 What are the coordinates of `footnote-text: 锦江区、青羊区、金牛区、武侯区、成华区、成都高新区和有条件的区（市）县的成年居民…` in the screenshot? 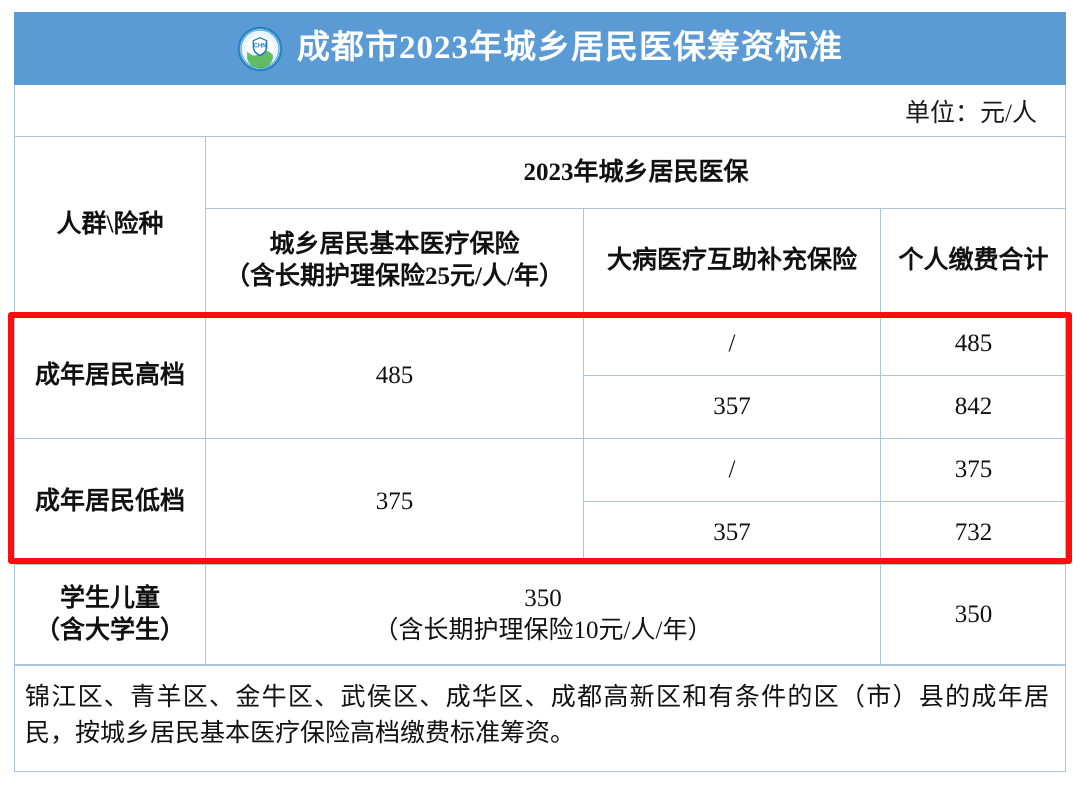 It's located at (537, 716).